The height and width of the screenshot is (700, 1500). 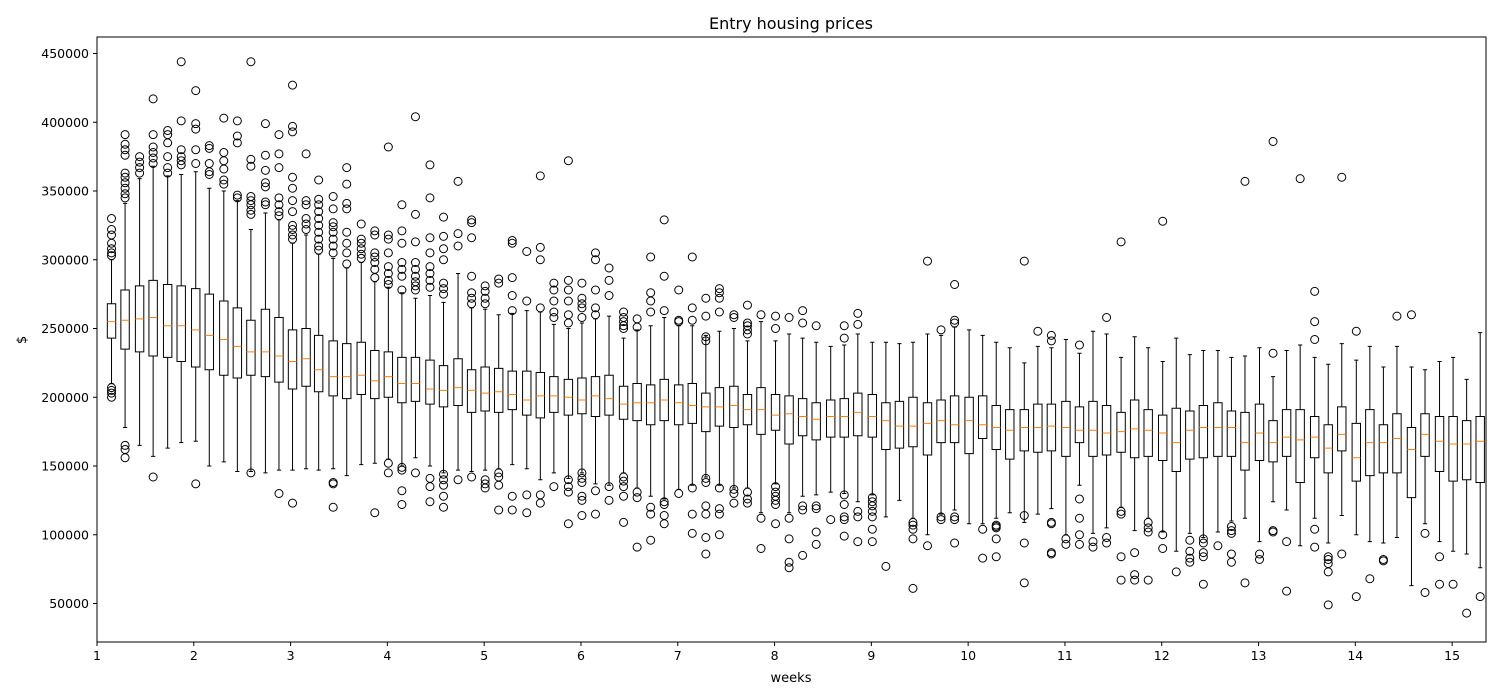 What do you see at coordinates (65, 191) in the screenshot?
I see `y-tick-label: 350000` at bounding box center [65, 191].